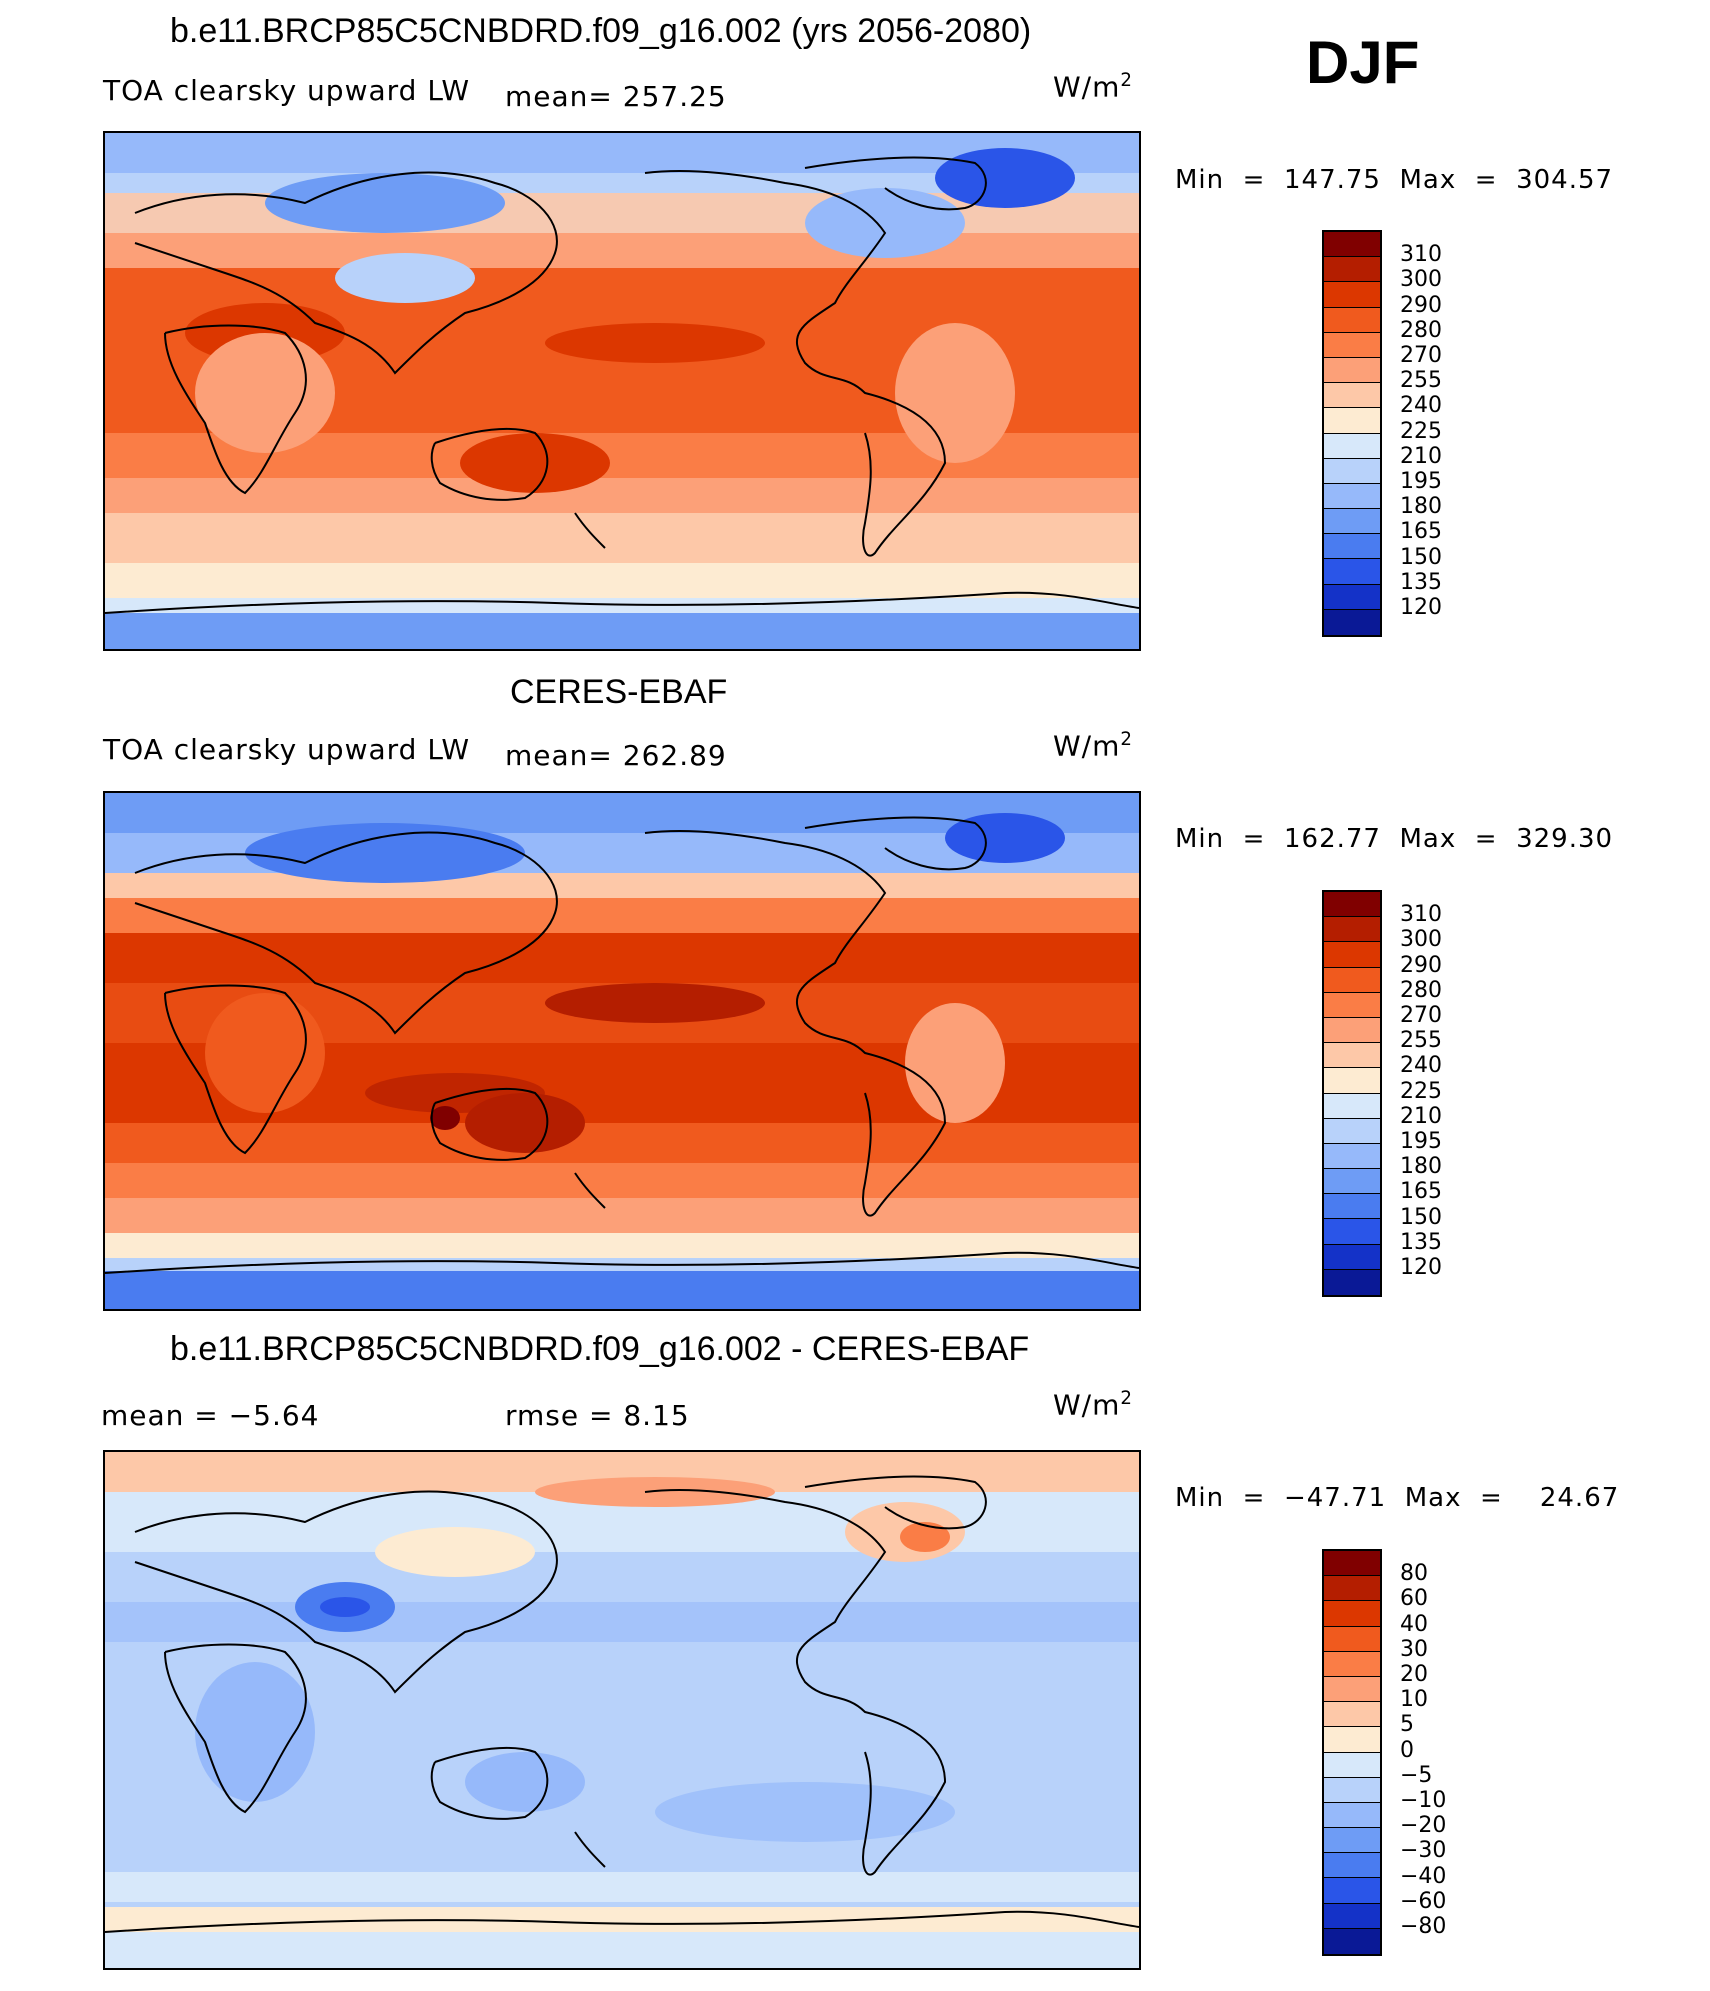 The width and height of the screenshot is (1710, 1991). Describe the element at coordinates (1416, 1775) in the screenshot. I see `colorbar-tick-label: −5` at that location.